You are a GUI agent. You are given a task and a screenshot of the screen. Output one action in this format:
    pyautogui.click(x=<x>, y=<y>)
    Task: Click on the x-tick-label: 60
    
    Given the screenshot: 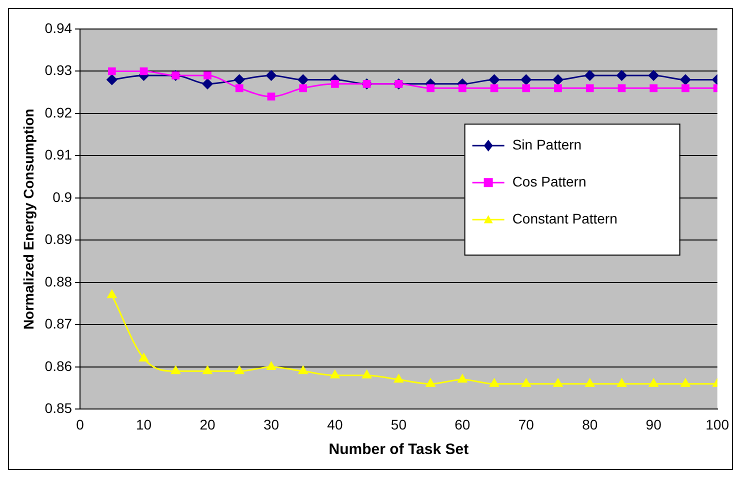 What is the action you would take?
    pyautogui.click(x=462, y=424)
    